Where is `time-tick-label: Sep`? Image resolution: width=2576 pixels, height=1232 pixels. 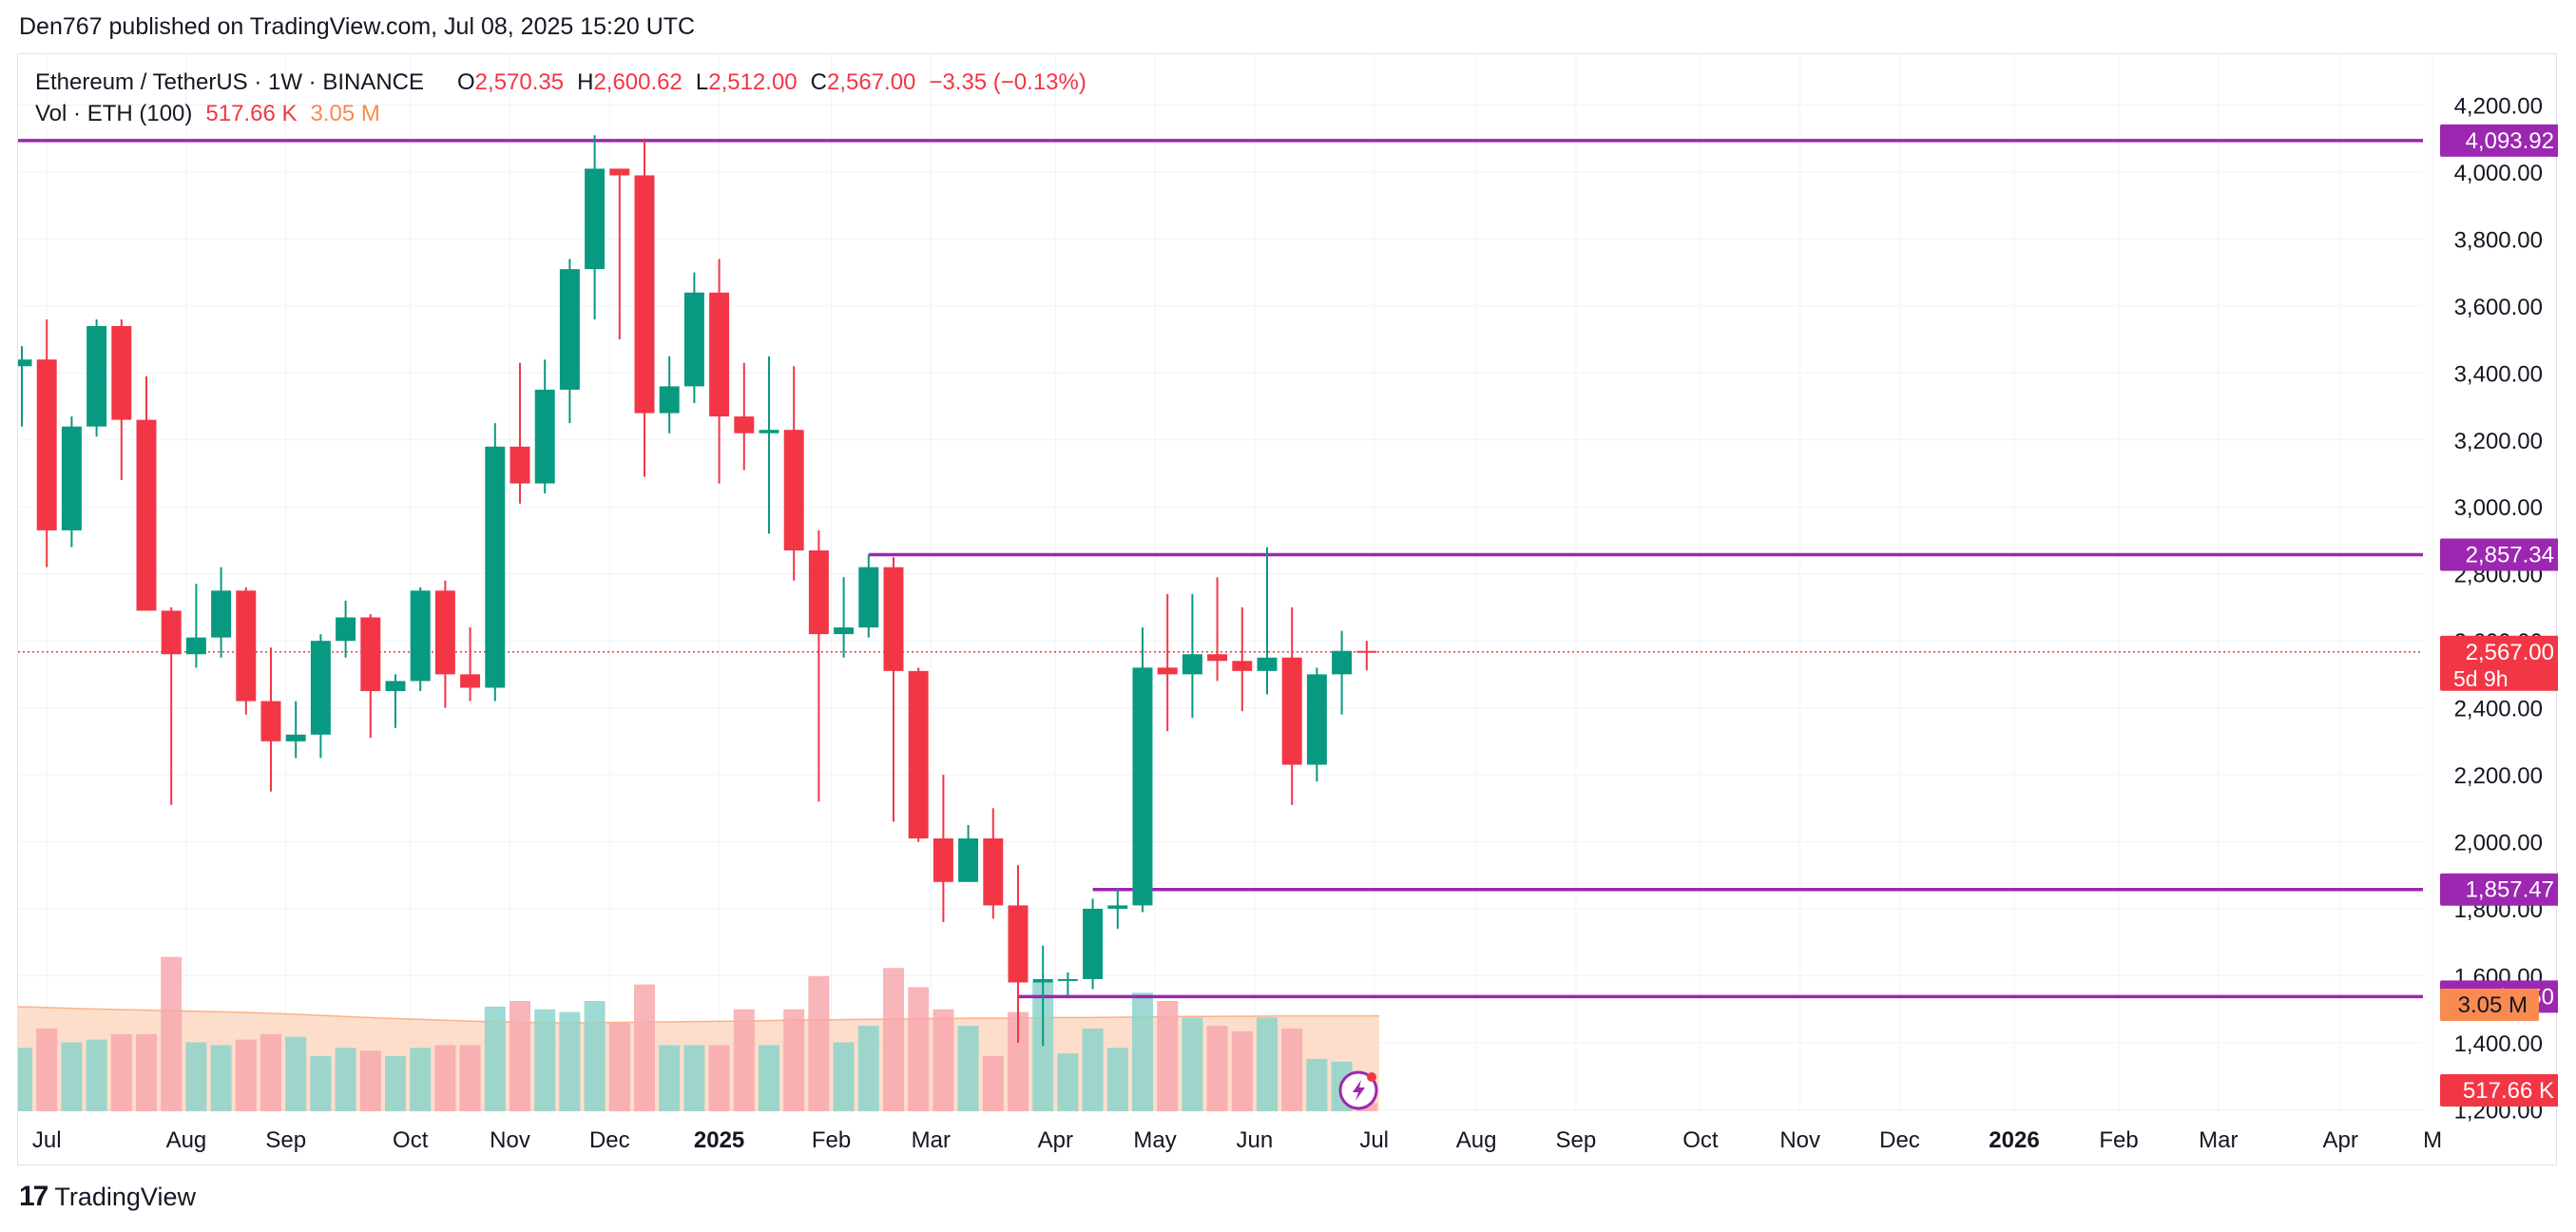
time-tick-label: Sep is located at coordinates (1576, 1140).